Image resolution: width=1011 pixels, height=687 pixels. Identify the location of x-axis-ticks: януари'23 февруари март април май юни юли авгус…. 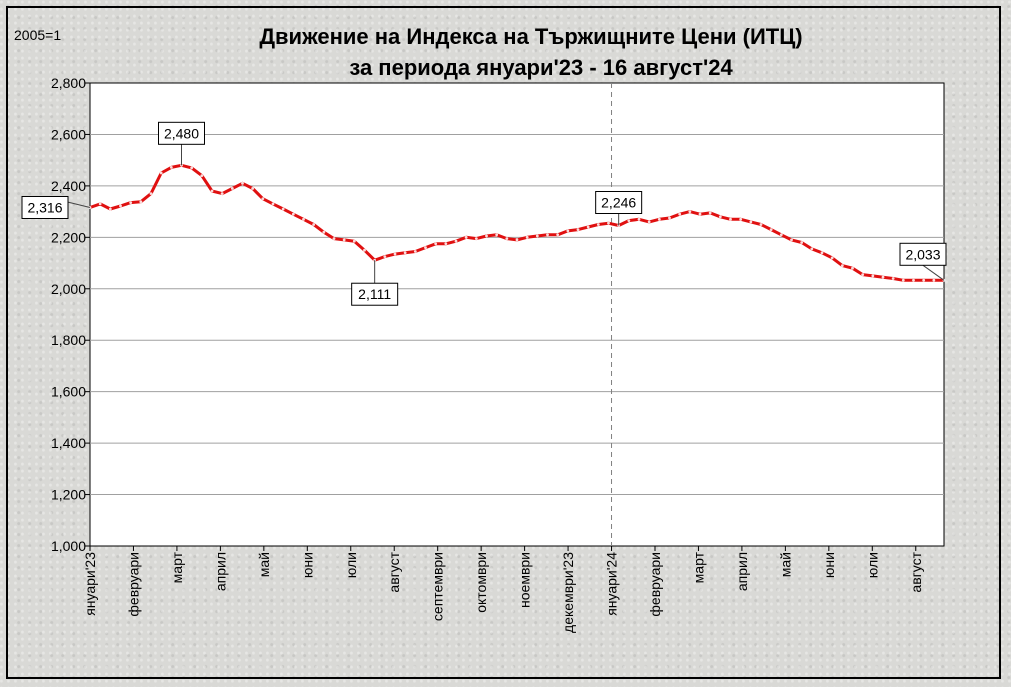
(503, 589).